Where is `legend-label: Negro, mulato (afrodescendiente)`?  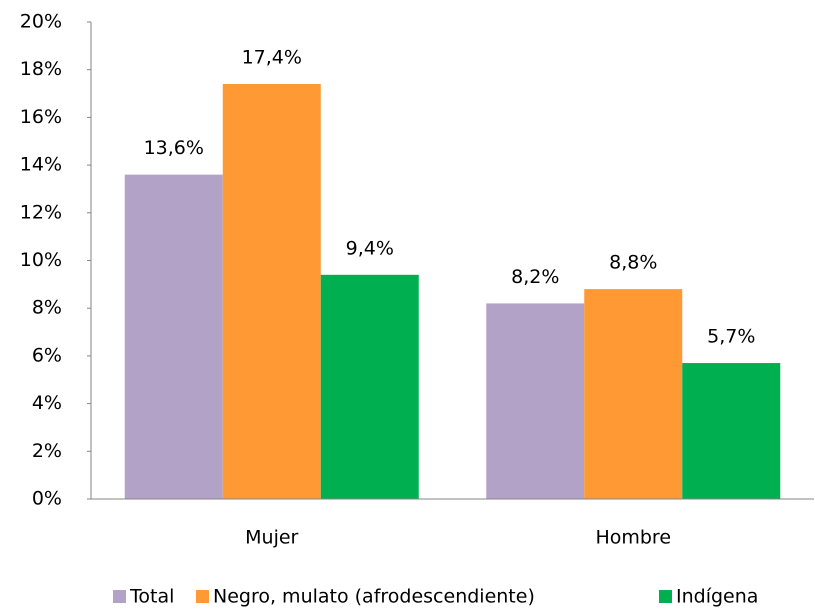
legend-label: Negro, mulato (afrodescendiente) is located at coordinates (374, 597).